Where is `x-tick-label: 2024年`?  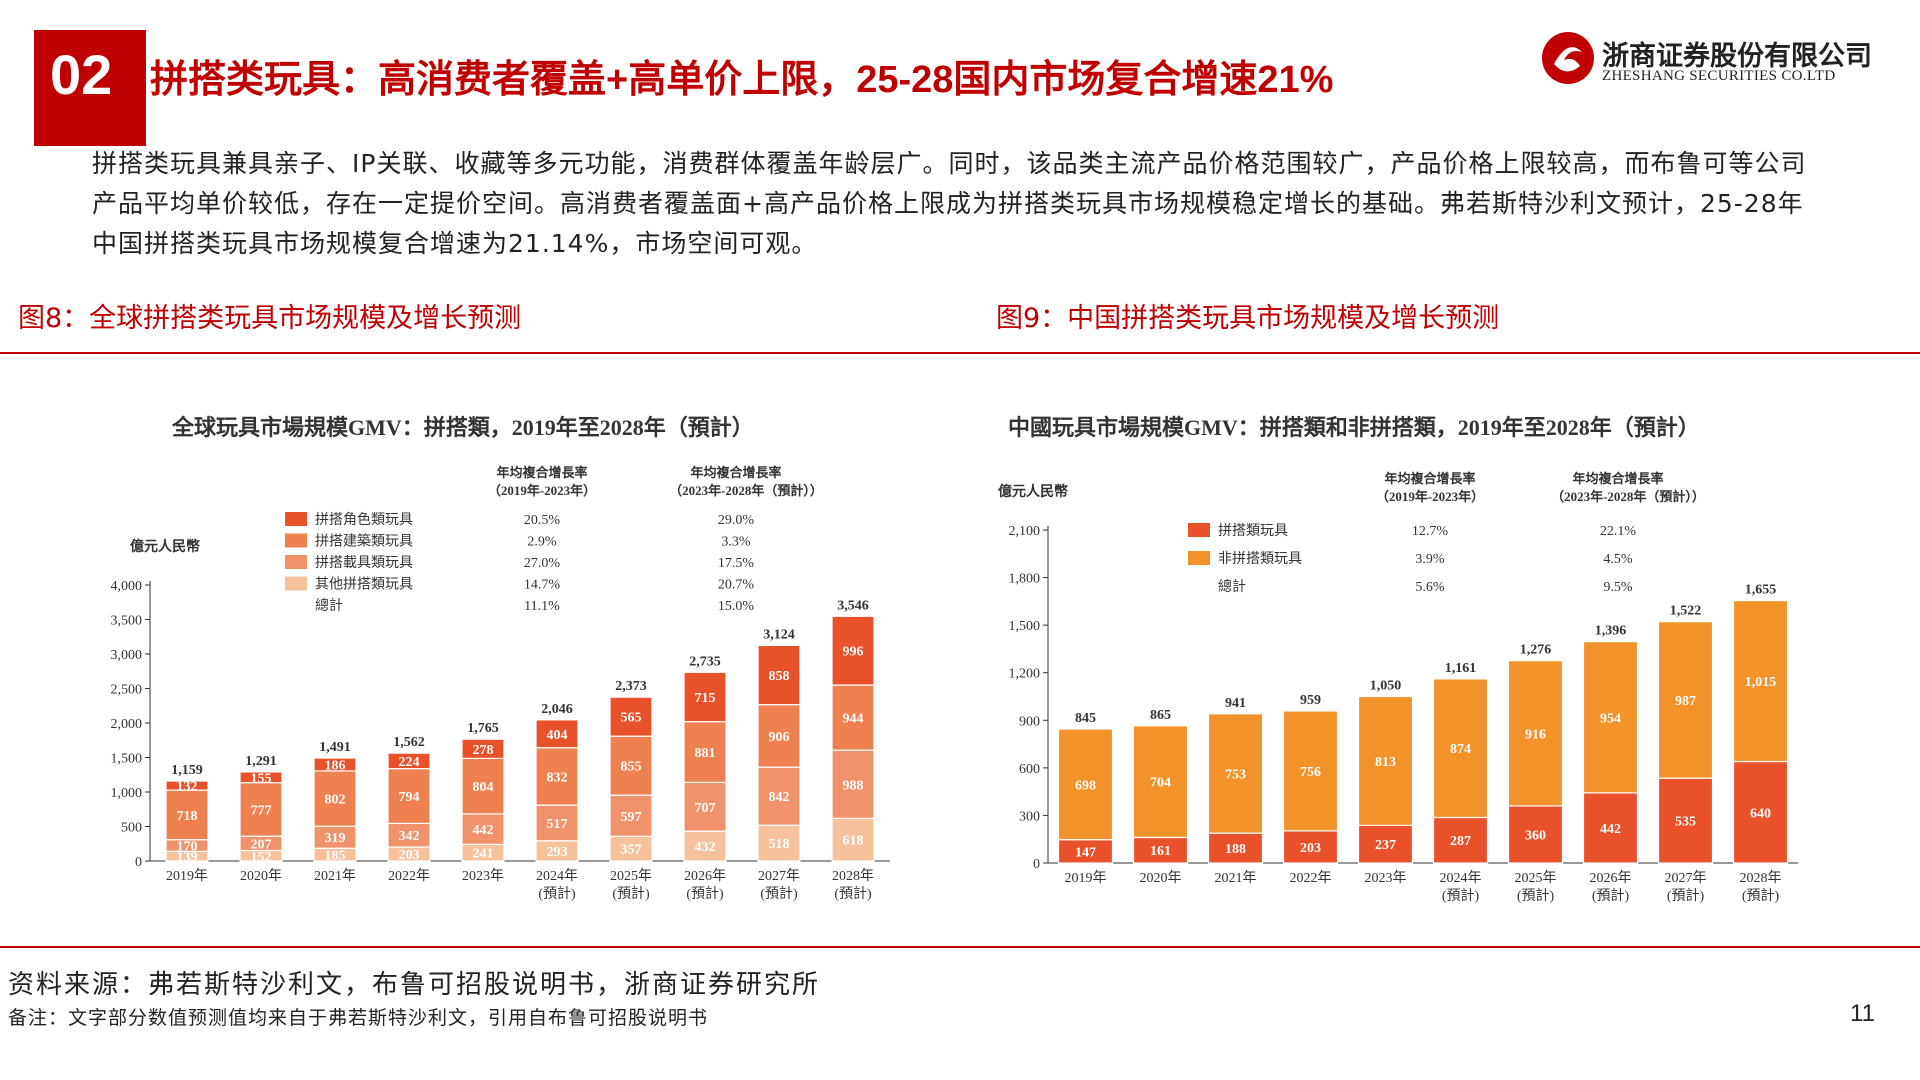
x-tick-label: 2024年 is located at coordinates (557, 876).